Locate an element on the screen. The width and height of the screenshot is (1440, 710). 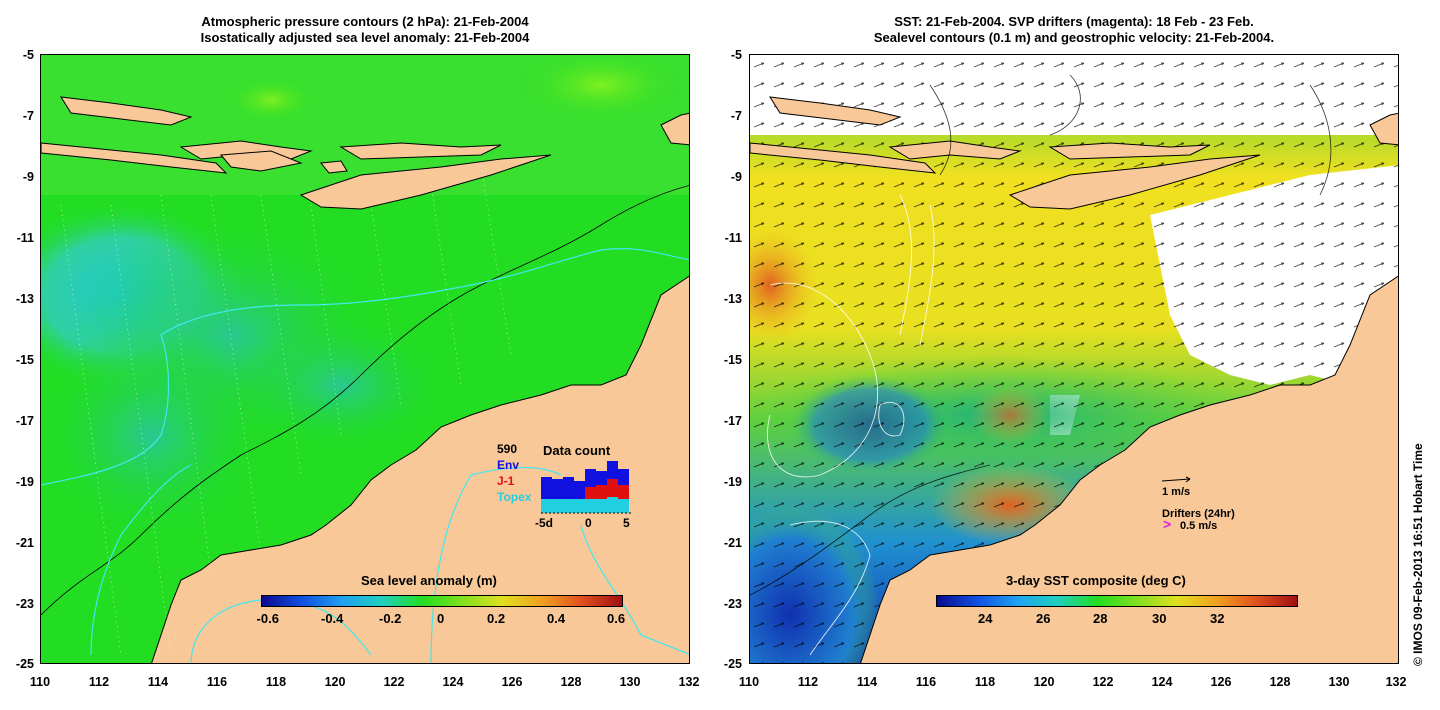
anomaly-blob-n is located at coordinates (271, 100).